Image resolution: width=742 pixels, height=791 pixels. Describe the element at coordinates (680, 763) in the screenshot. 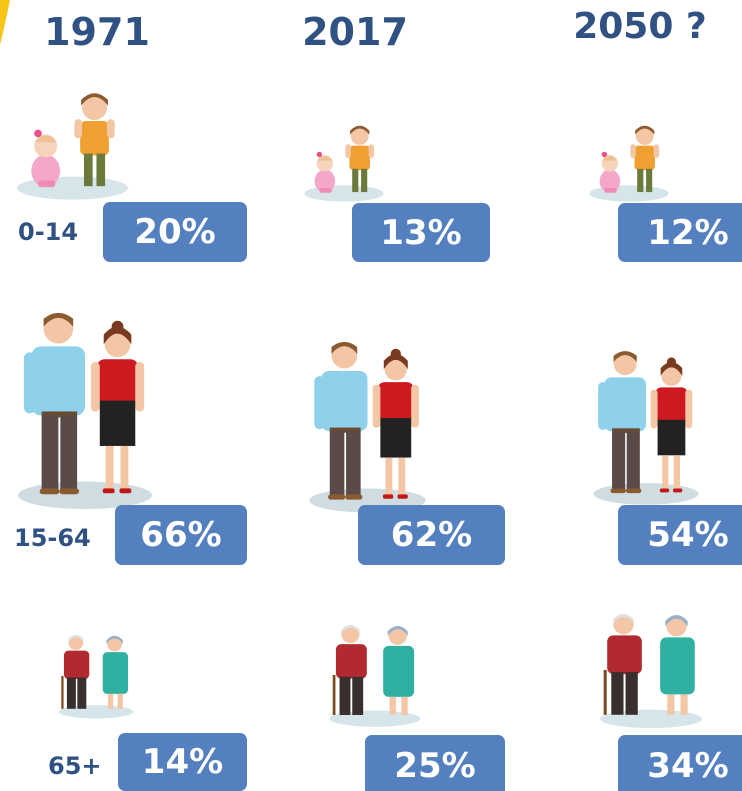

I see `percent-box: 34%` at that location.